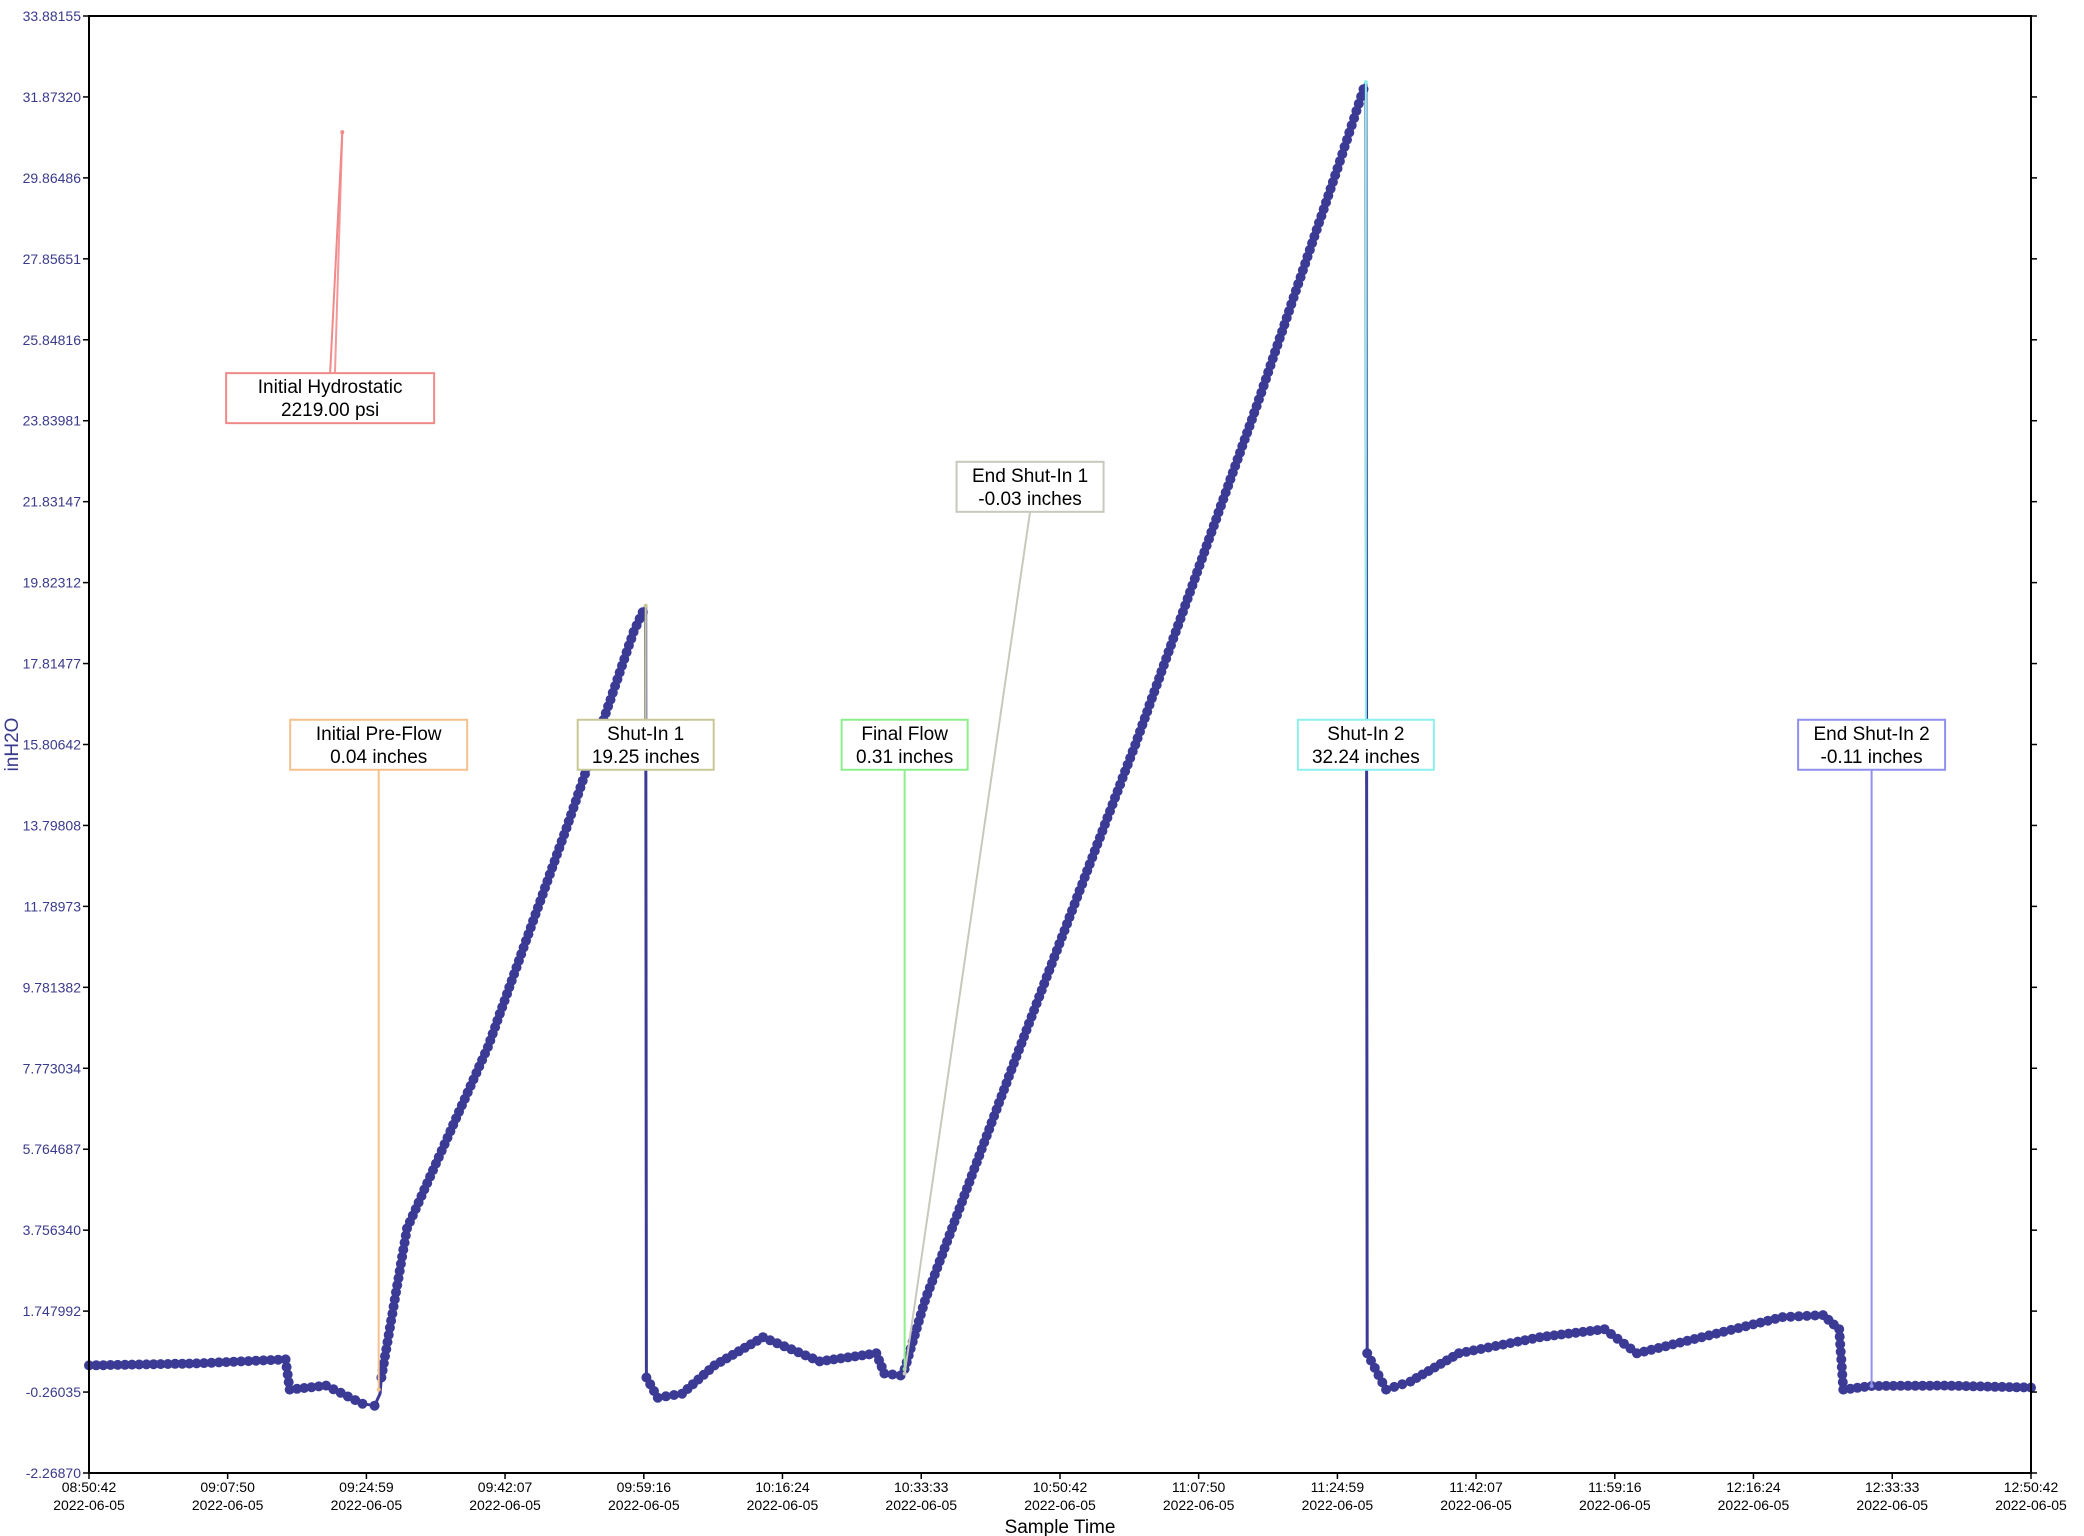  I want to click on y-tick-label: 11.78973, so click(53, 906).